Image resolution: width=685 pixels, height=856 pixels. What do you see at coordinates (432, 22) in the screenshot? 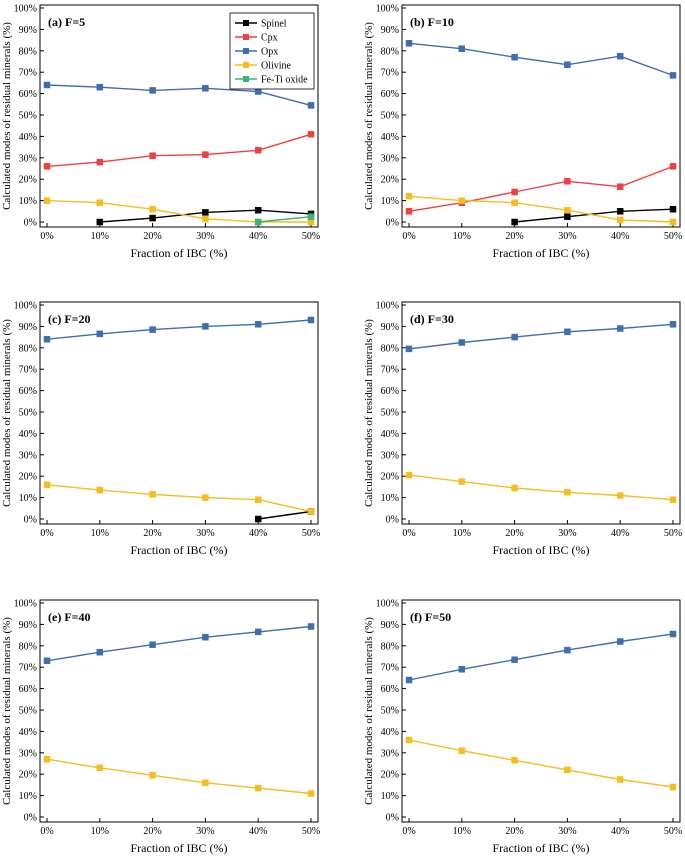
I see `panel-title: (b) F=10` at bounding box center [432, 22].